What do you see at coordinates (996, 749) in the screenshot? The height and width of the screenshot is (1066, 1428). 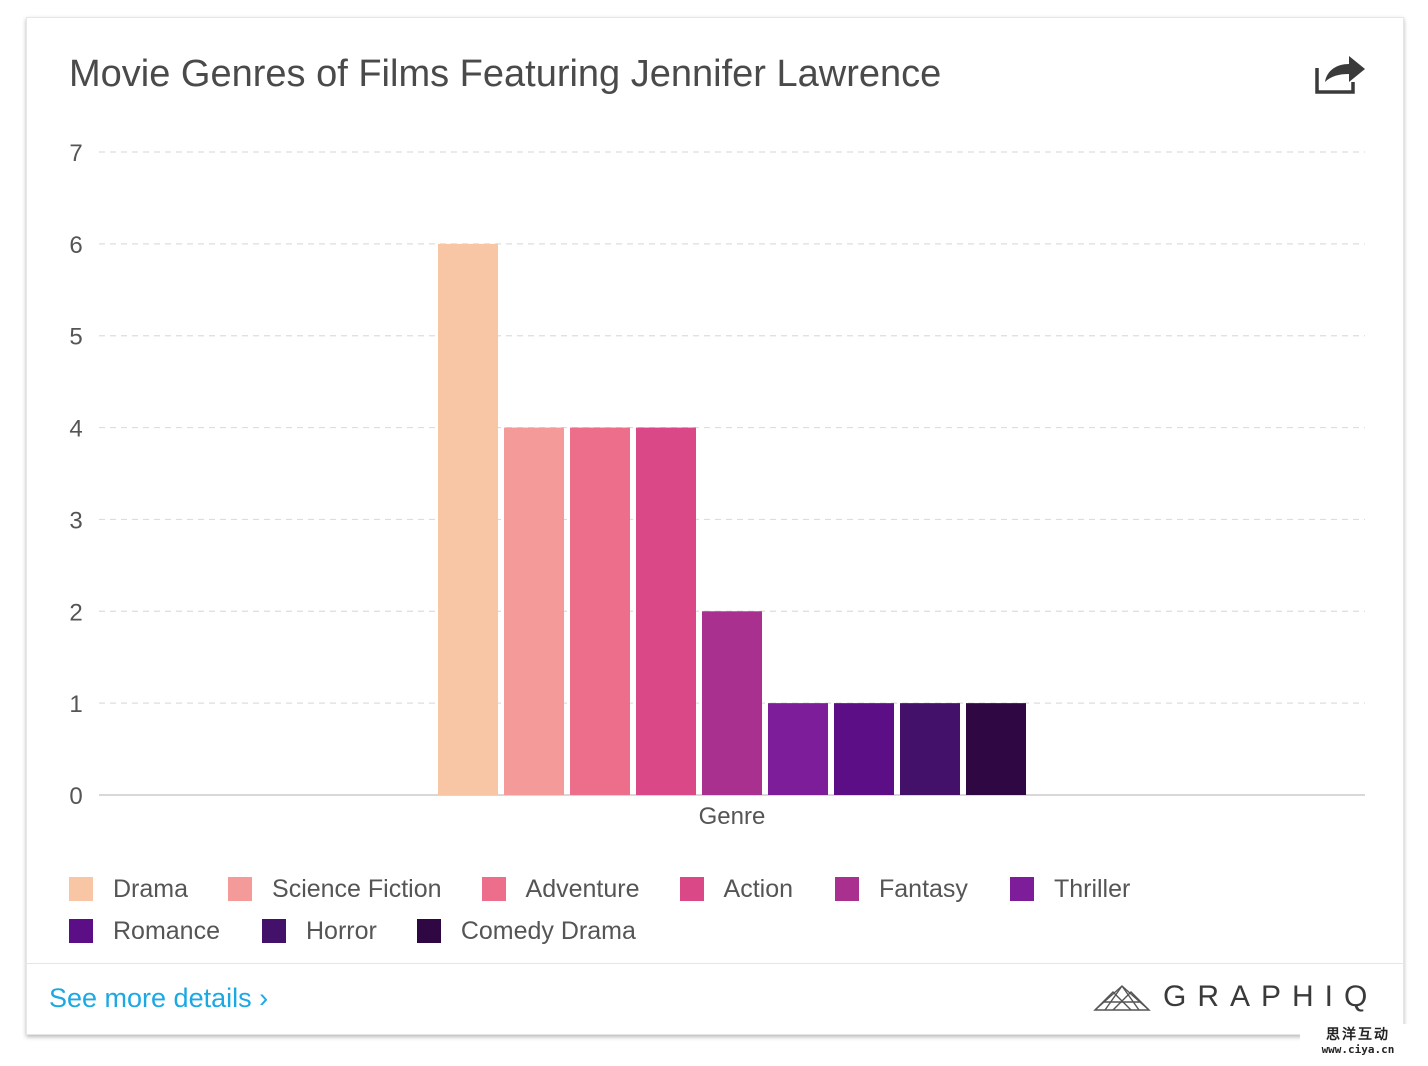 I see `bar-comedy-drama` at bounding box center [996, 749].